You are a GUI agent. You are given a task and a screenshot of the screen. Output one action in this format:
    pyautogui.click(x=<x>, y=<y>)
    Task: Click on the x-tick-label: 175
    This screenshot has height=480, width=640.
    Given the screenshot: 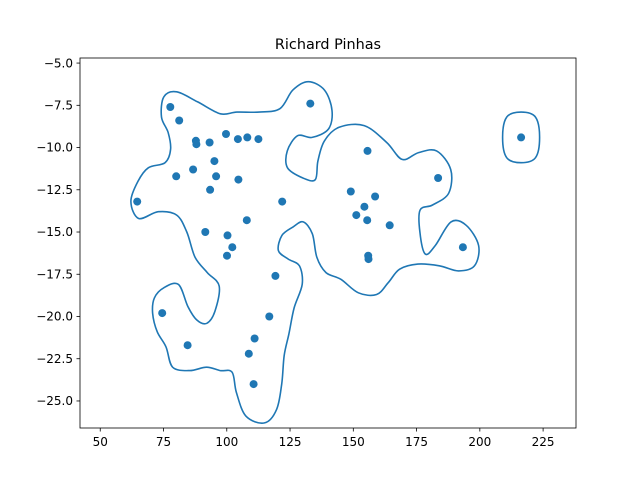 What is the action you would take?
    pyautogui.click(x=416, y=442)
    